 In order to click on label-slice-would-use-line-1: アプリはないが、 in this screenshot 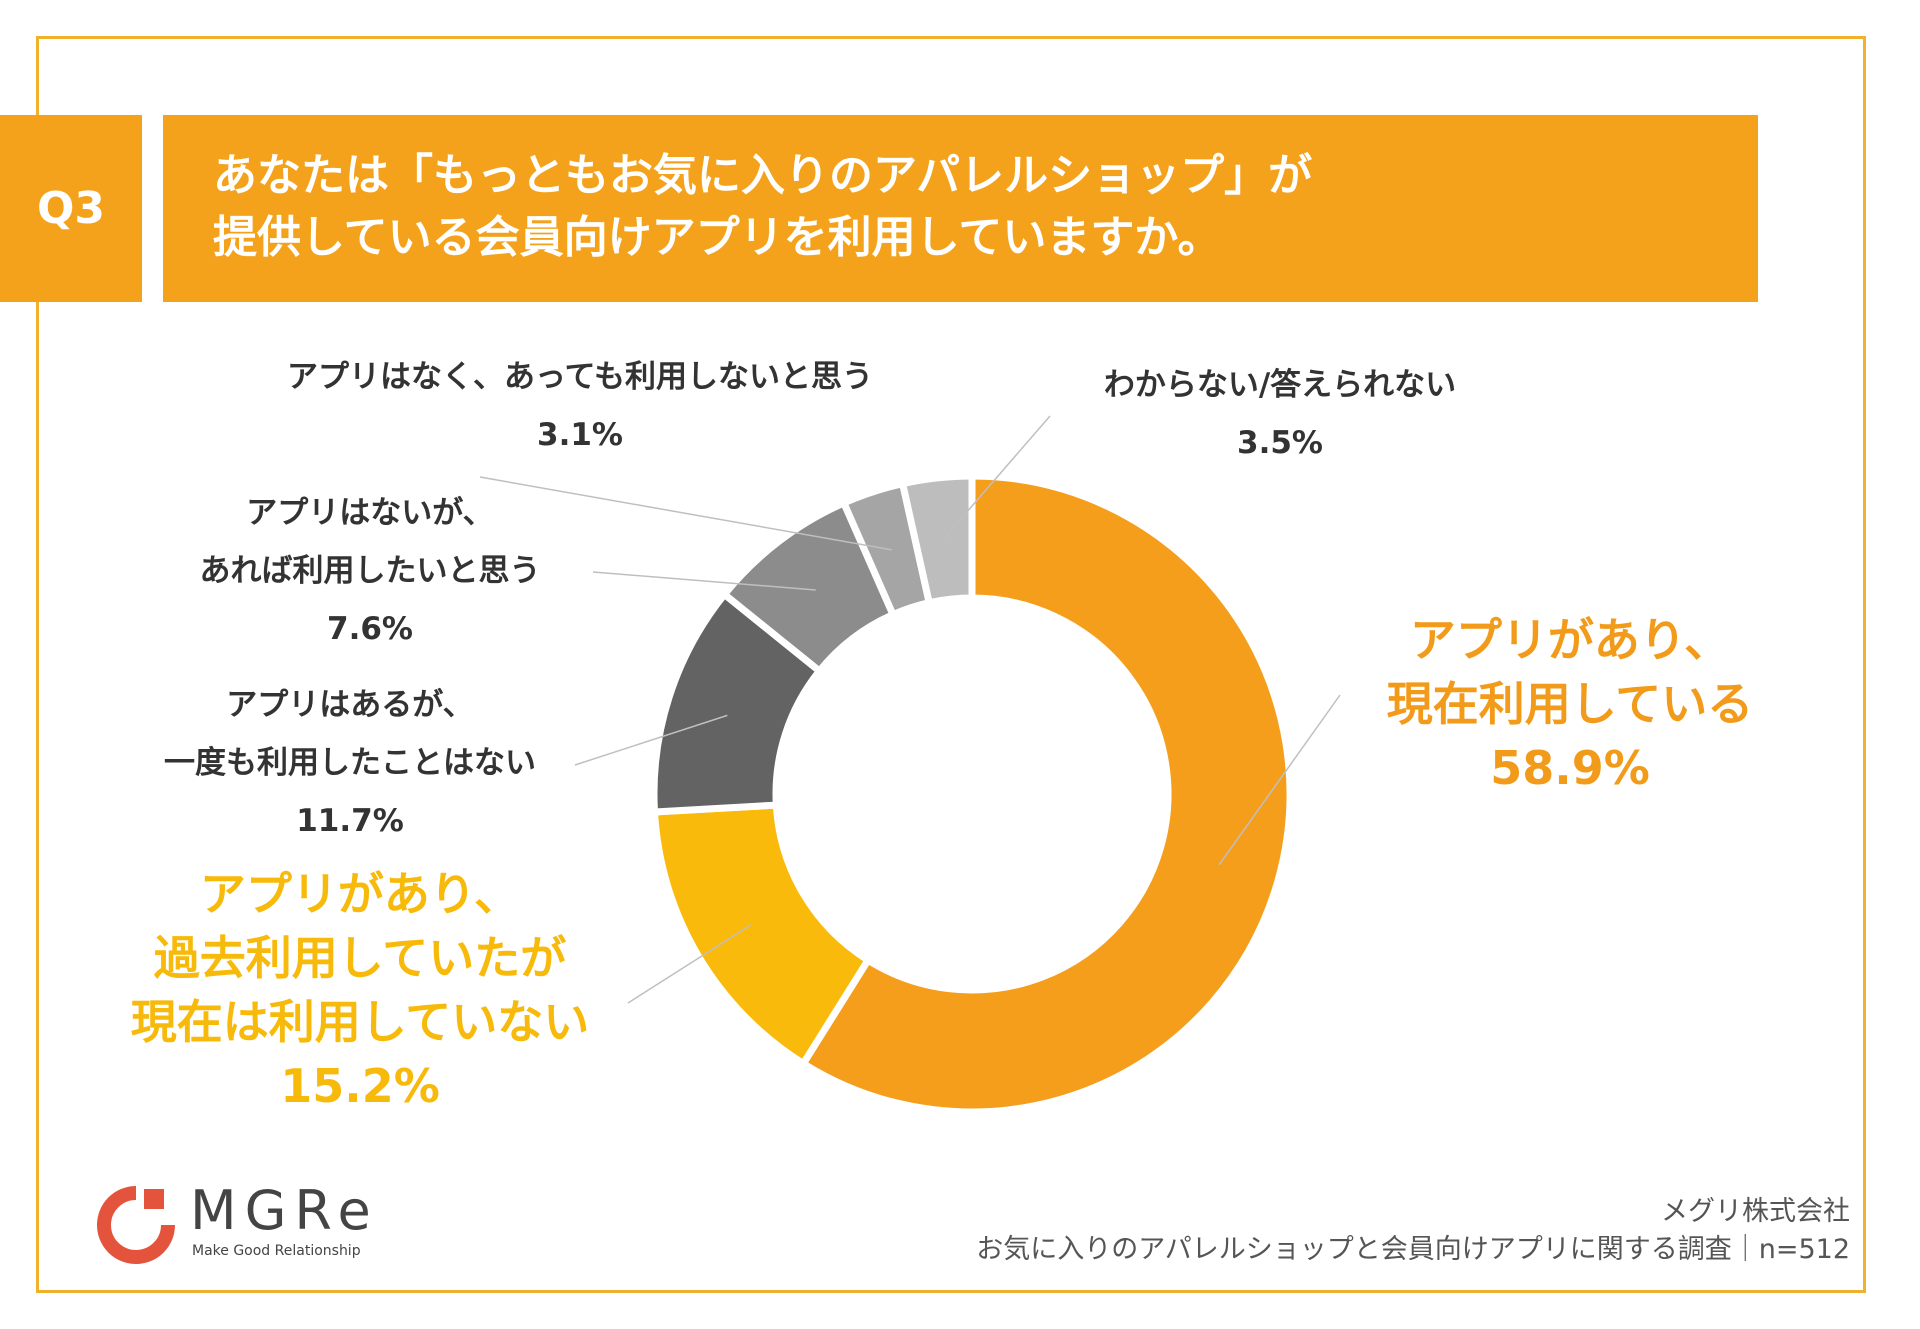, I will do `click(370, 513)`.